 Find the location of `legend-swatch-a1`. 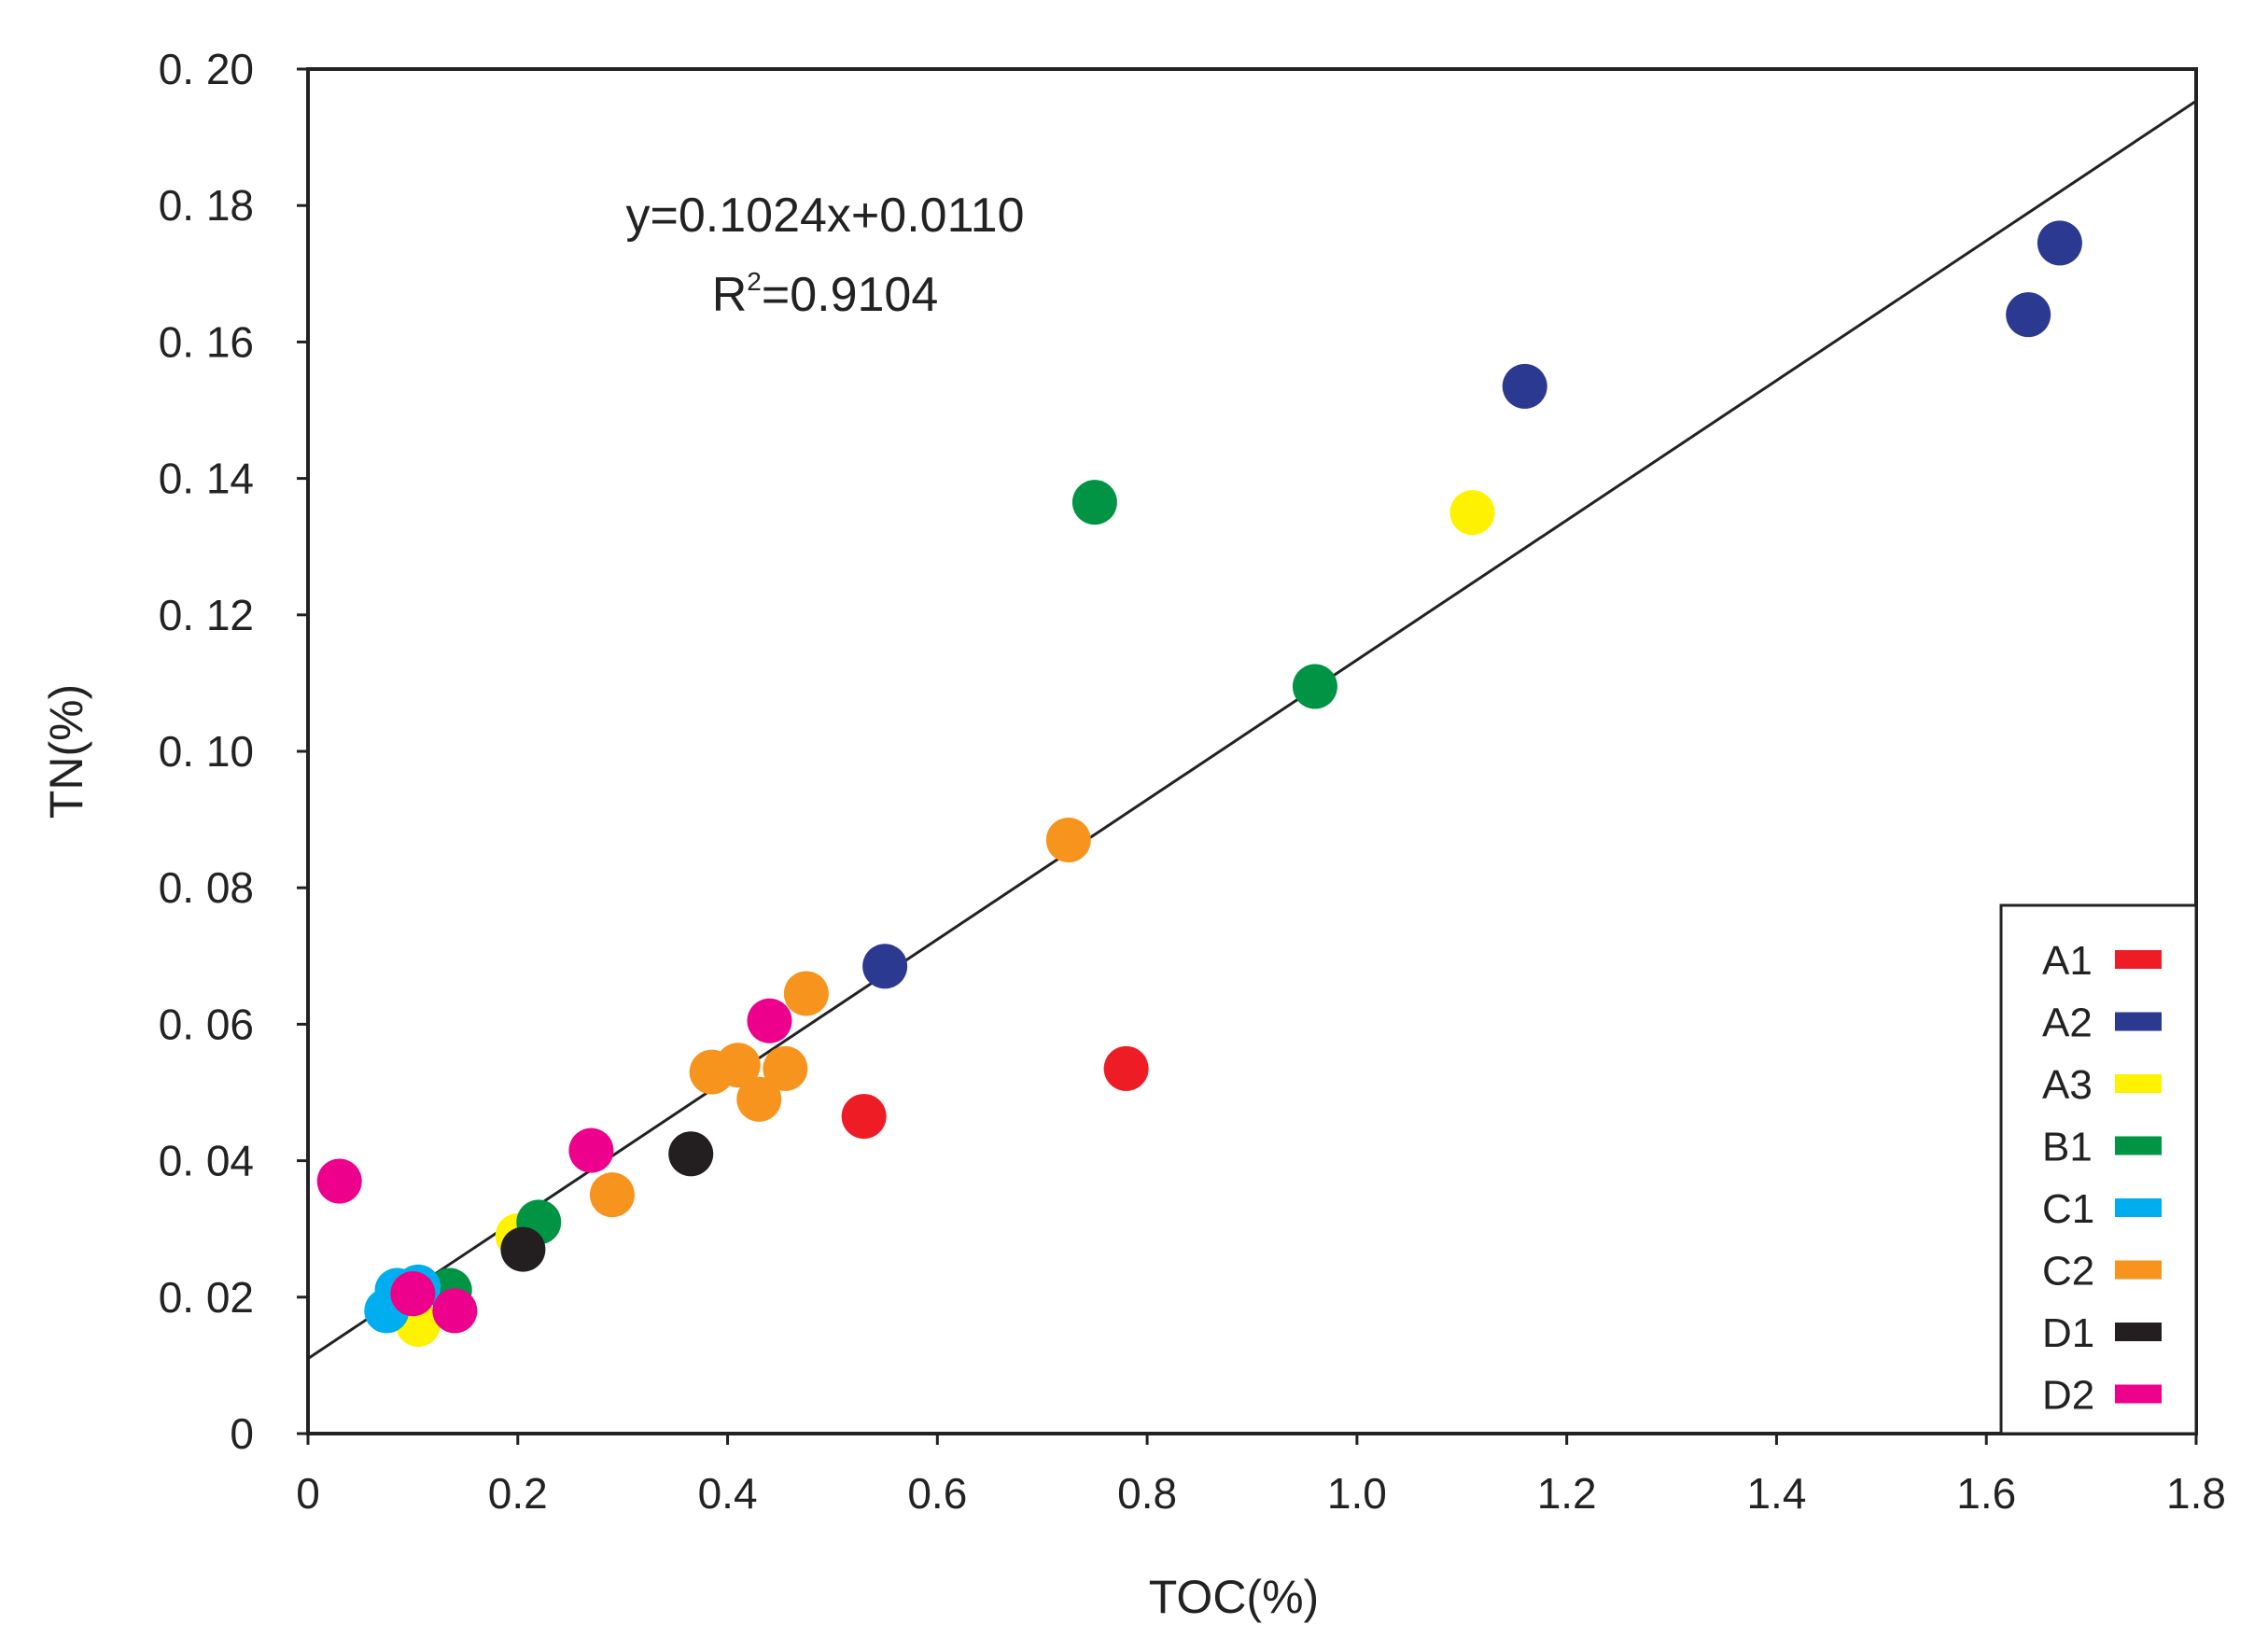

legend-swatch-a1 is located at coordinates (2138, 959).